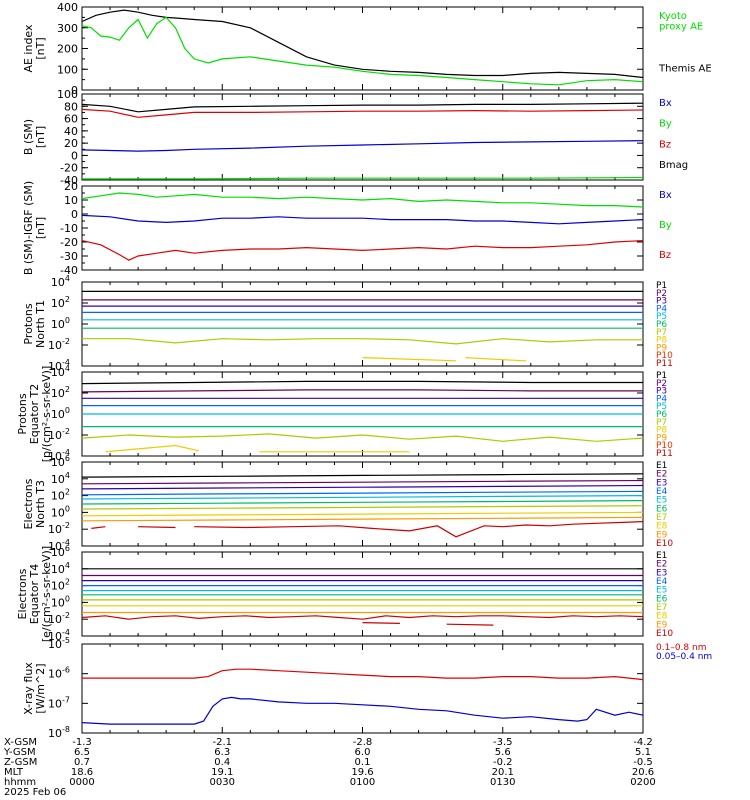  I want to click on y-tick-exponent: -7, so click(66, 699).